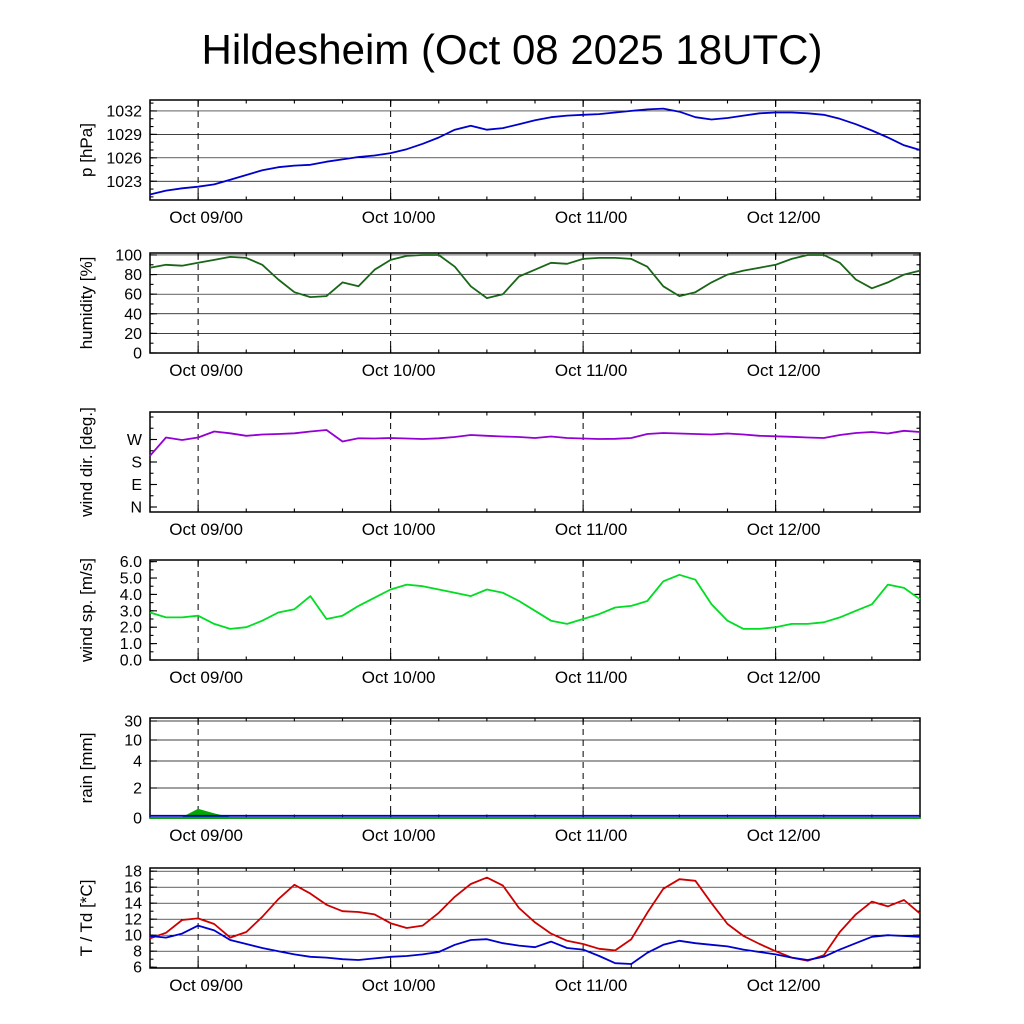 This screenshot has width=1024, height=1024. Describe the element at coordinates (86, 150) in the screenshot. I see `y-axis-label: p [hPa]` at that location.